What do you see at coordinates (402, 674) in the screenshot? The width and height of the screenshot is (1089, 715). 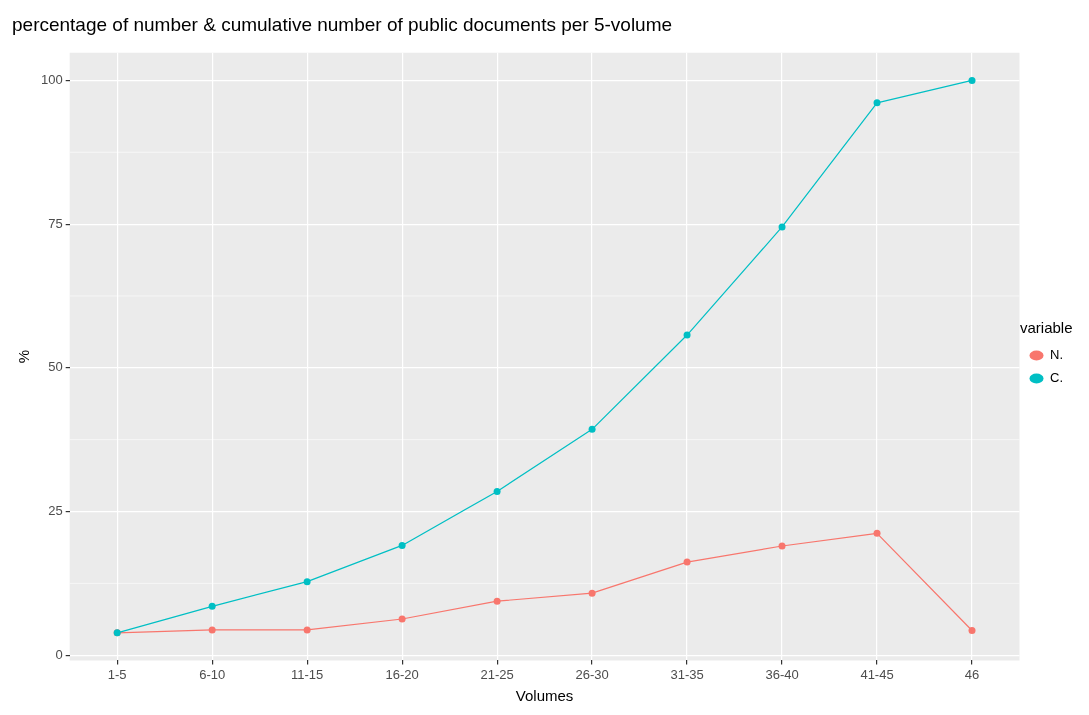 I see `x-tick-label: 16-20` at bounding box center [402, 674].